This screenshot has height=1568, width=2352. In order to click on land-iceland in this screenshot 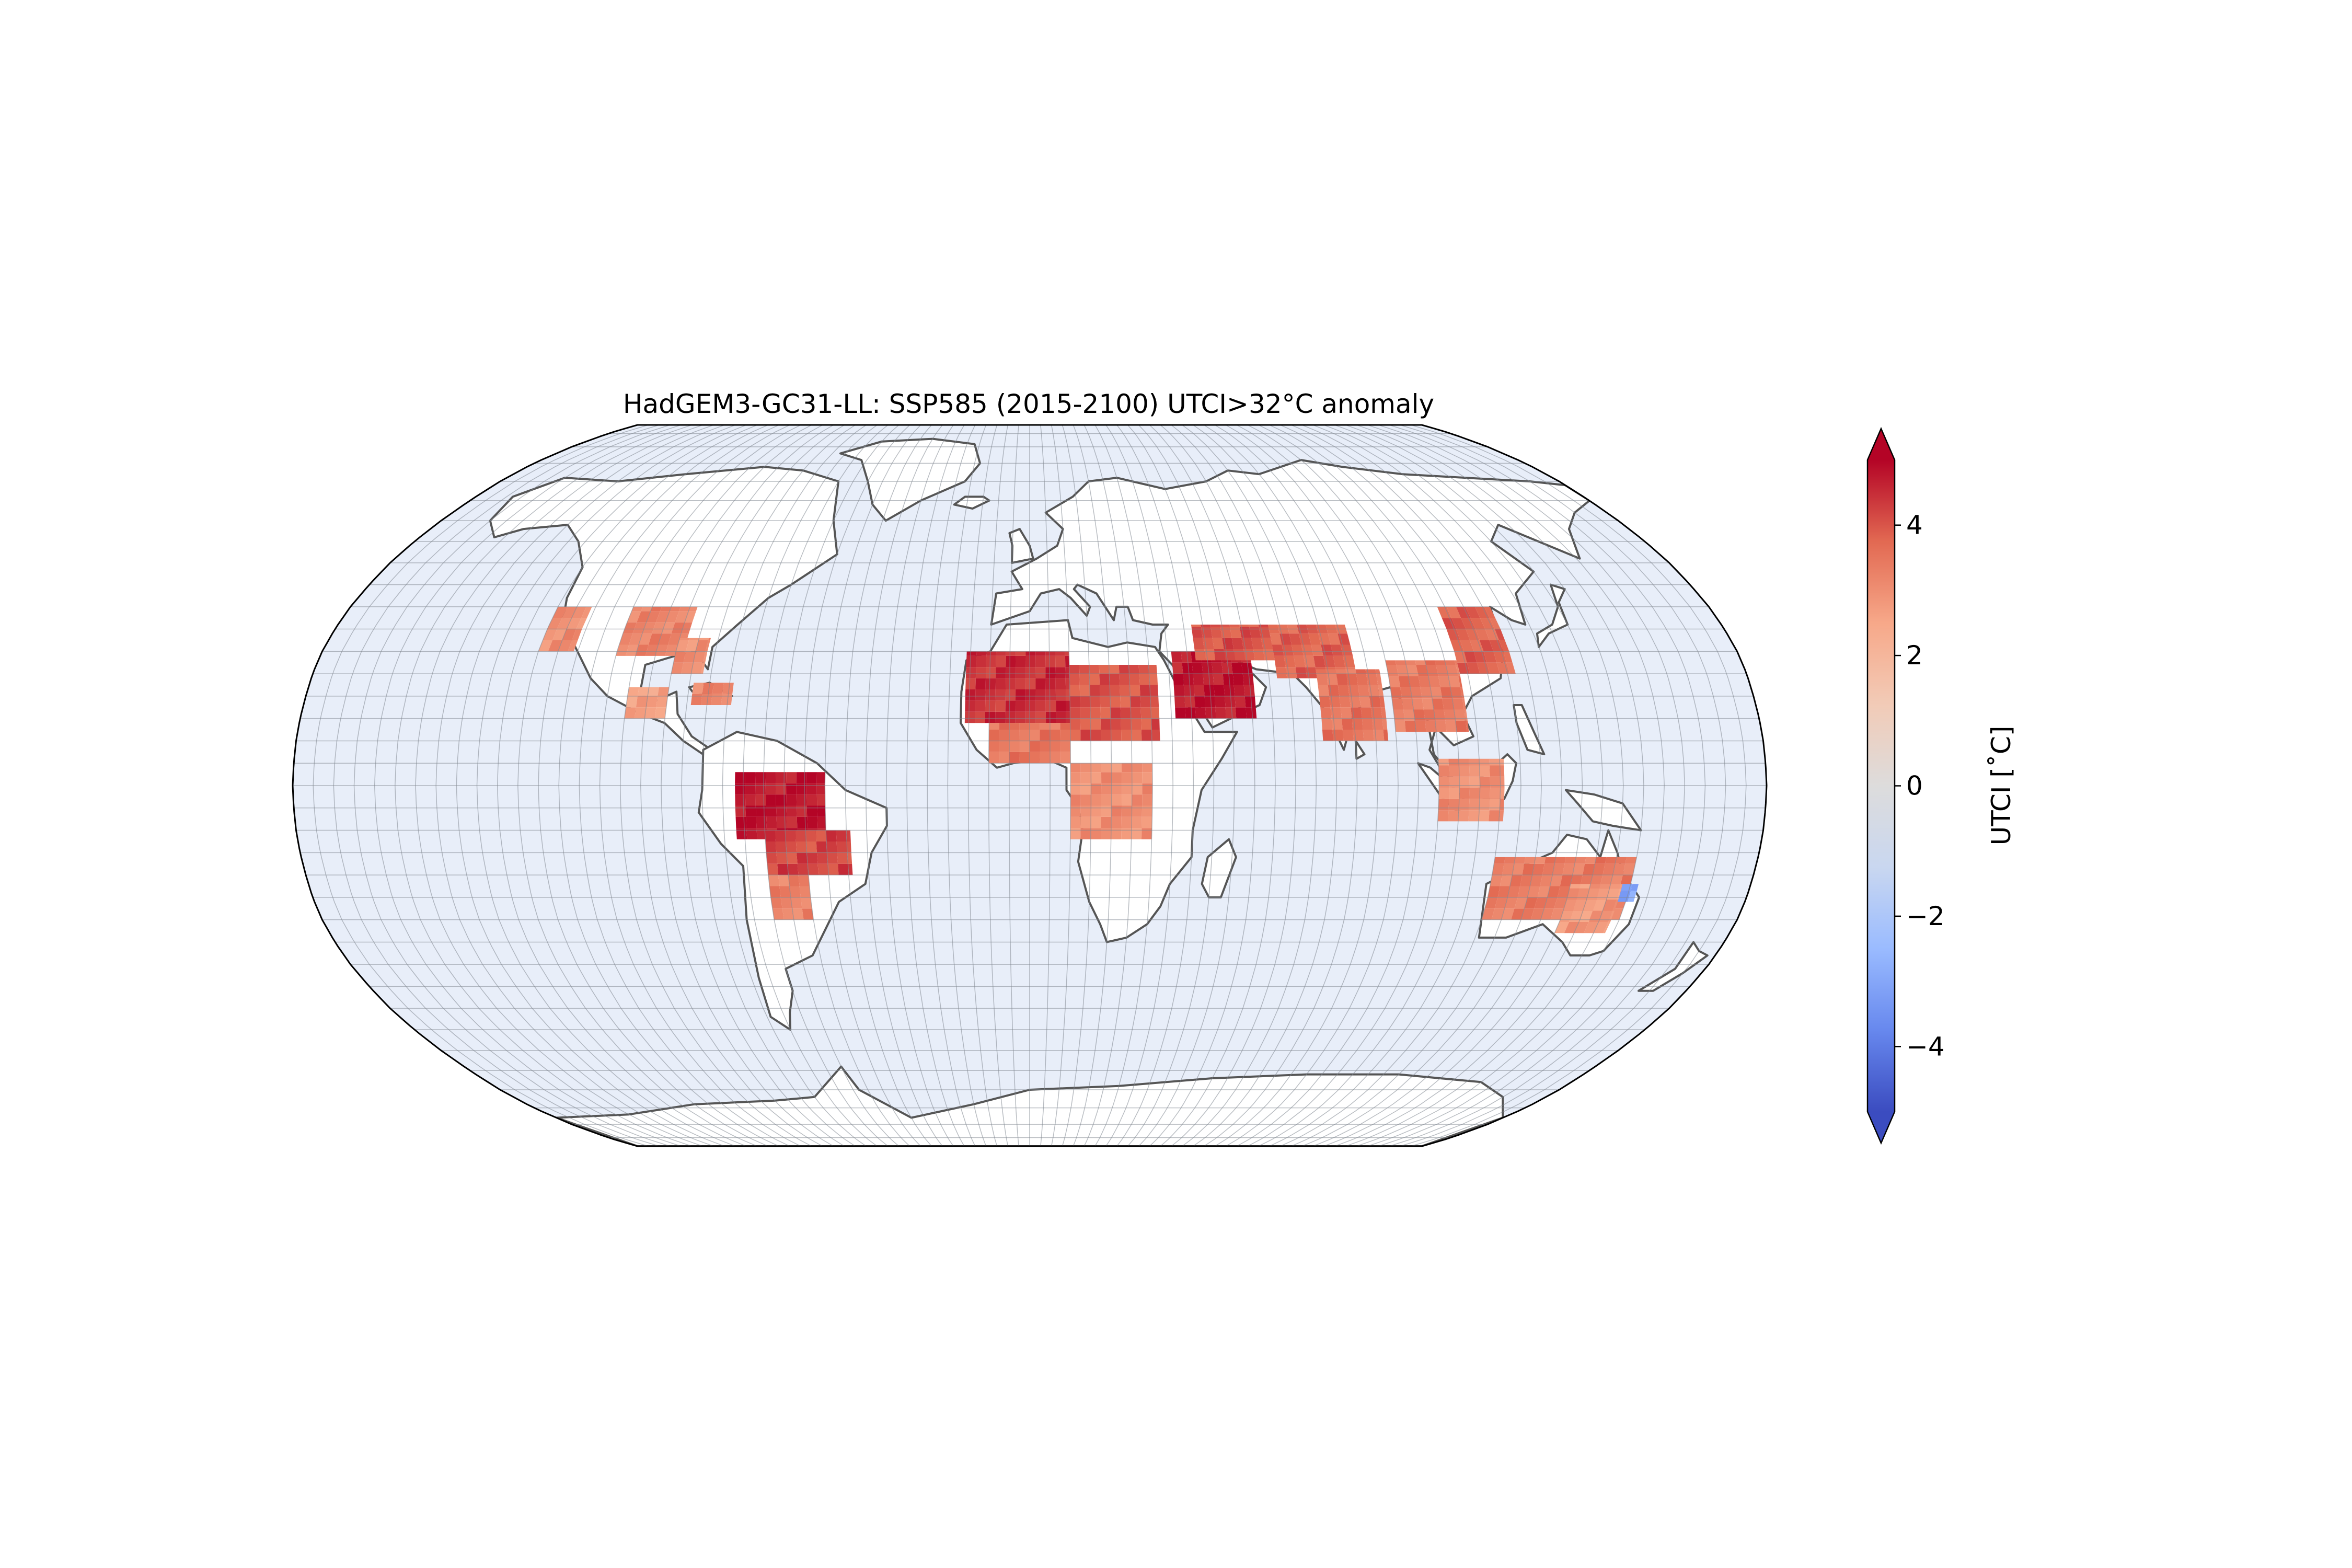, I will do `click(971, 502)`.